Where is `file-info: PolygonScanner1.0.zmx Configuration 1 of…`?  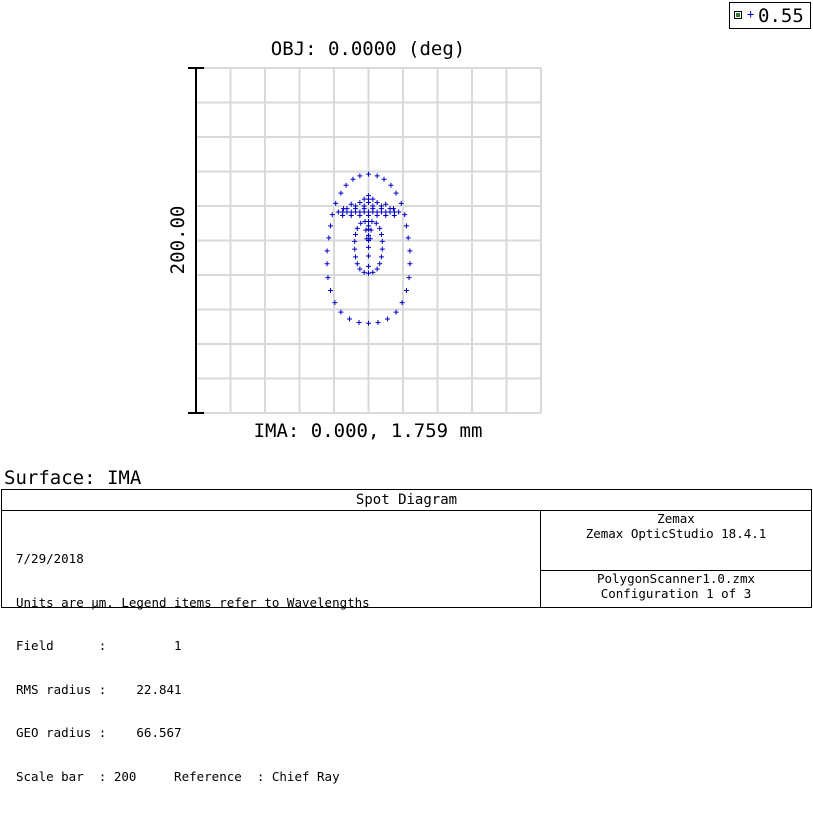 file-info: PolygonScanner1.0.zmx Configuration 1 of… is located at coordinates (676, 586).